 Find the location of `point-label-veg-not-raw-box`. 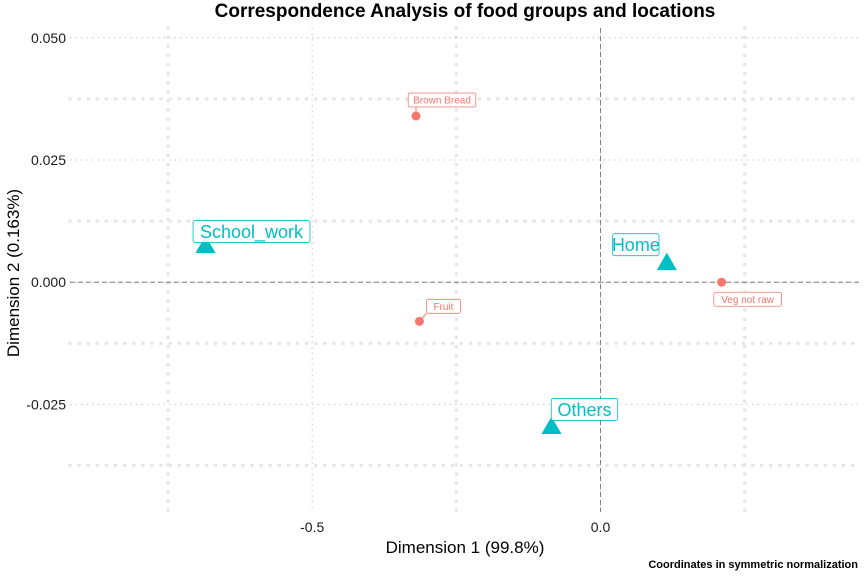

point-label-veg-not-raw-box is located at coordinates (747, 299).